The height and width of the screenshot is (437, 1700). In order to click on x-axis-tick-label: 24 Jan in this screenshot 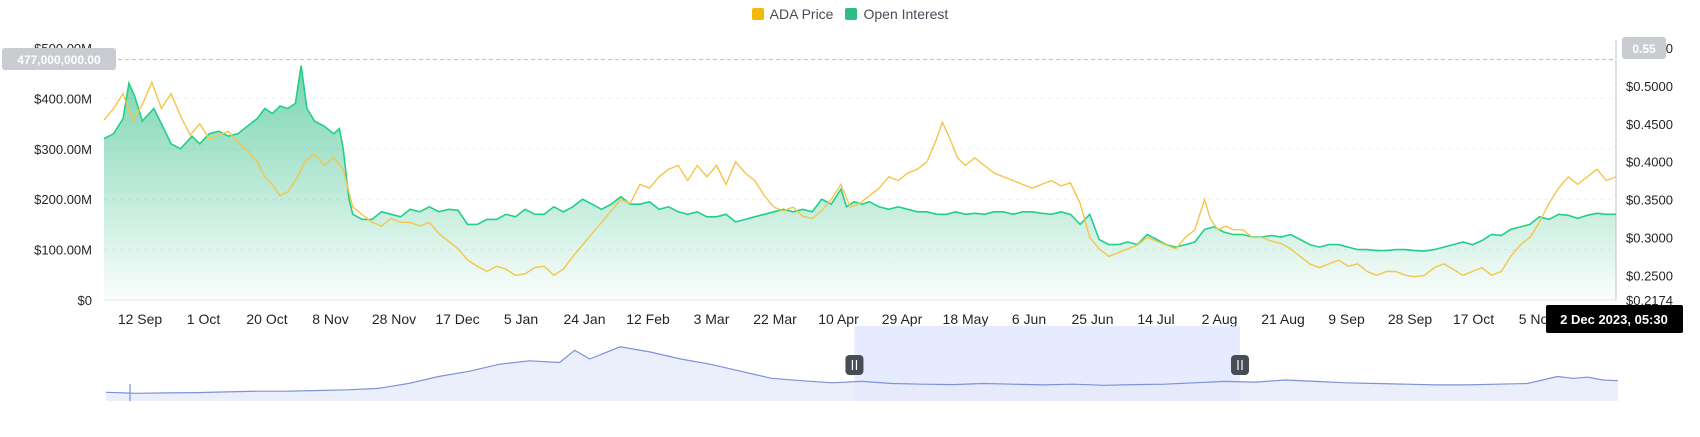, I will do `click(584, 319)`.